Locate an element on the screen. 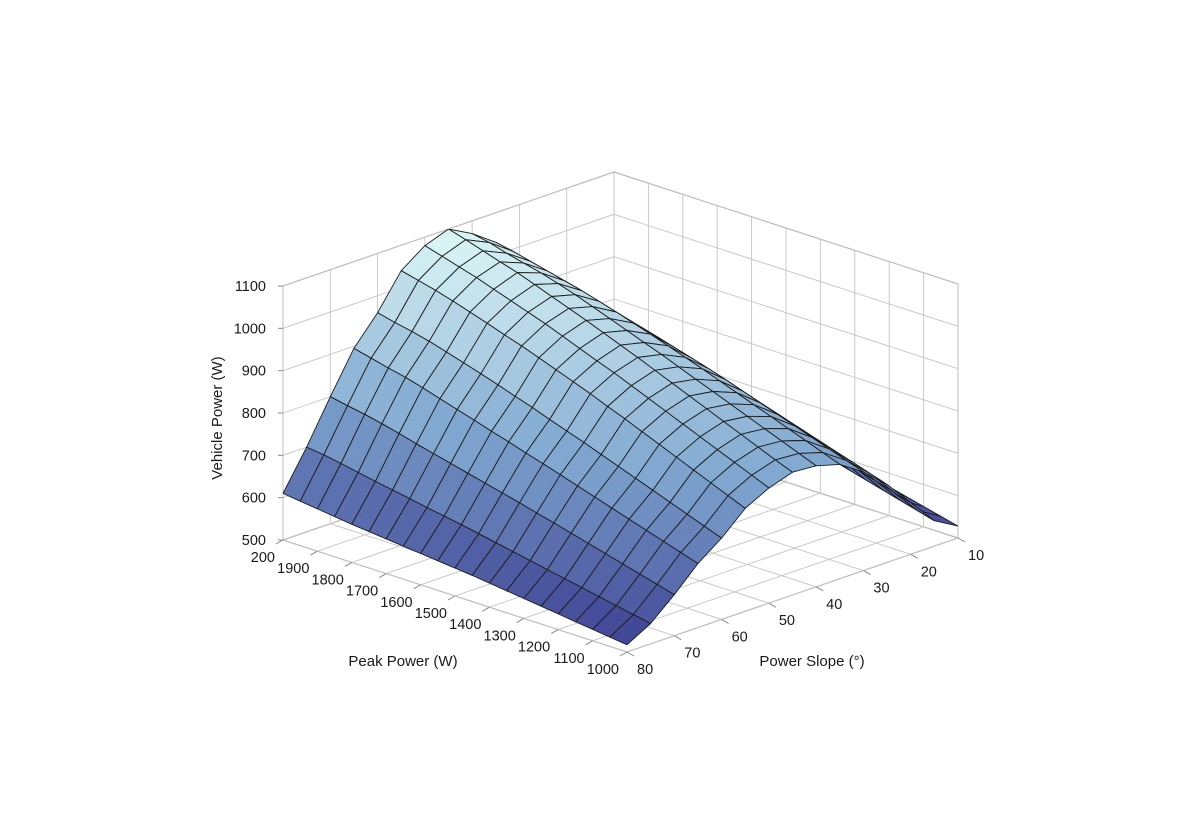  x-tick-label: 1000 is located at coordinates (603, 670).